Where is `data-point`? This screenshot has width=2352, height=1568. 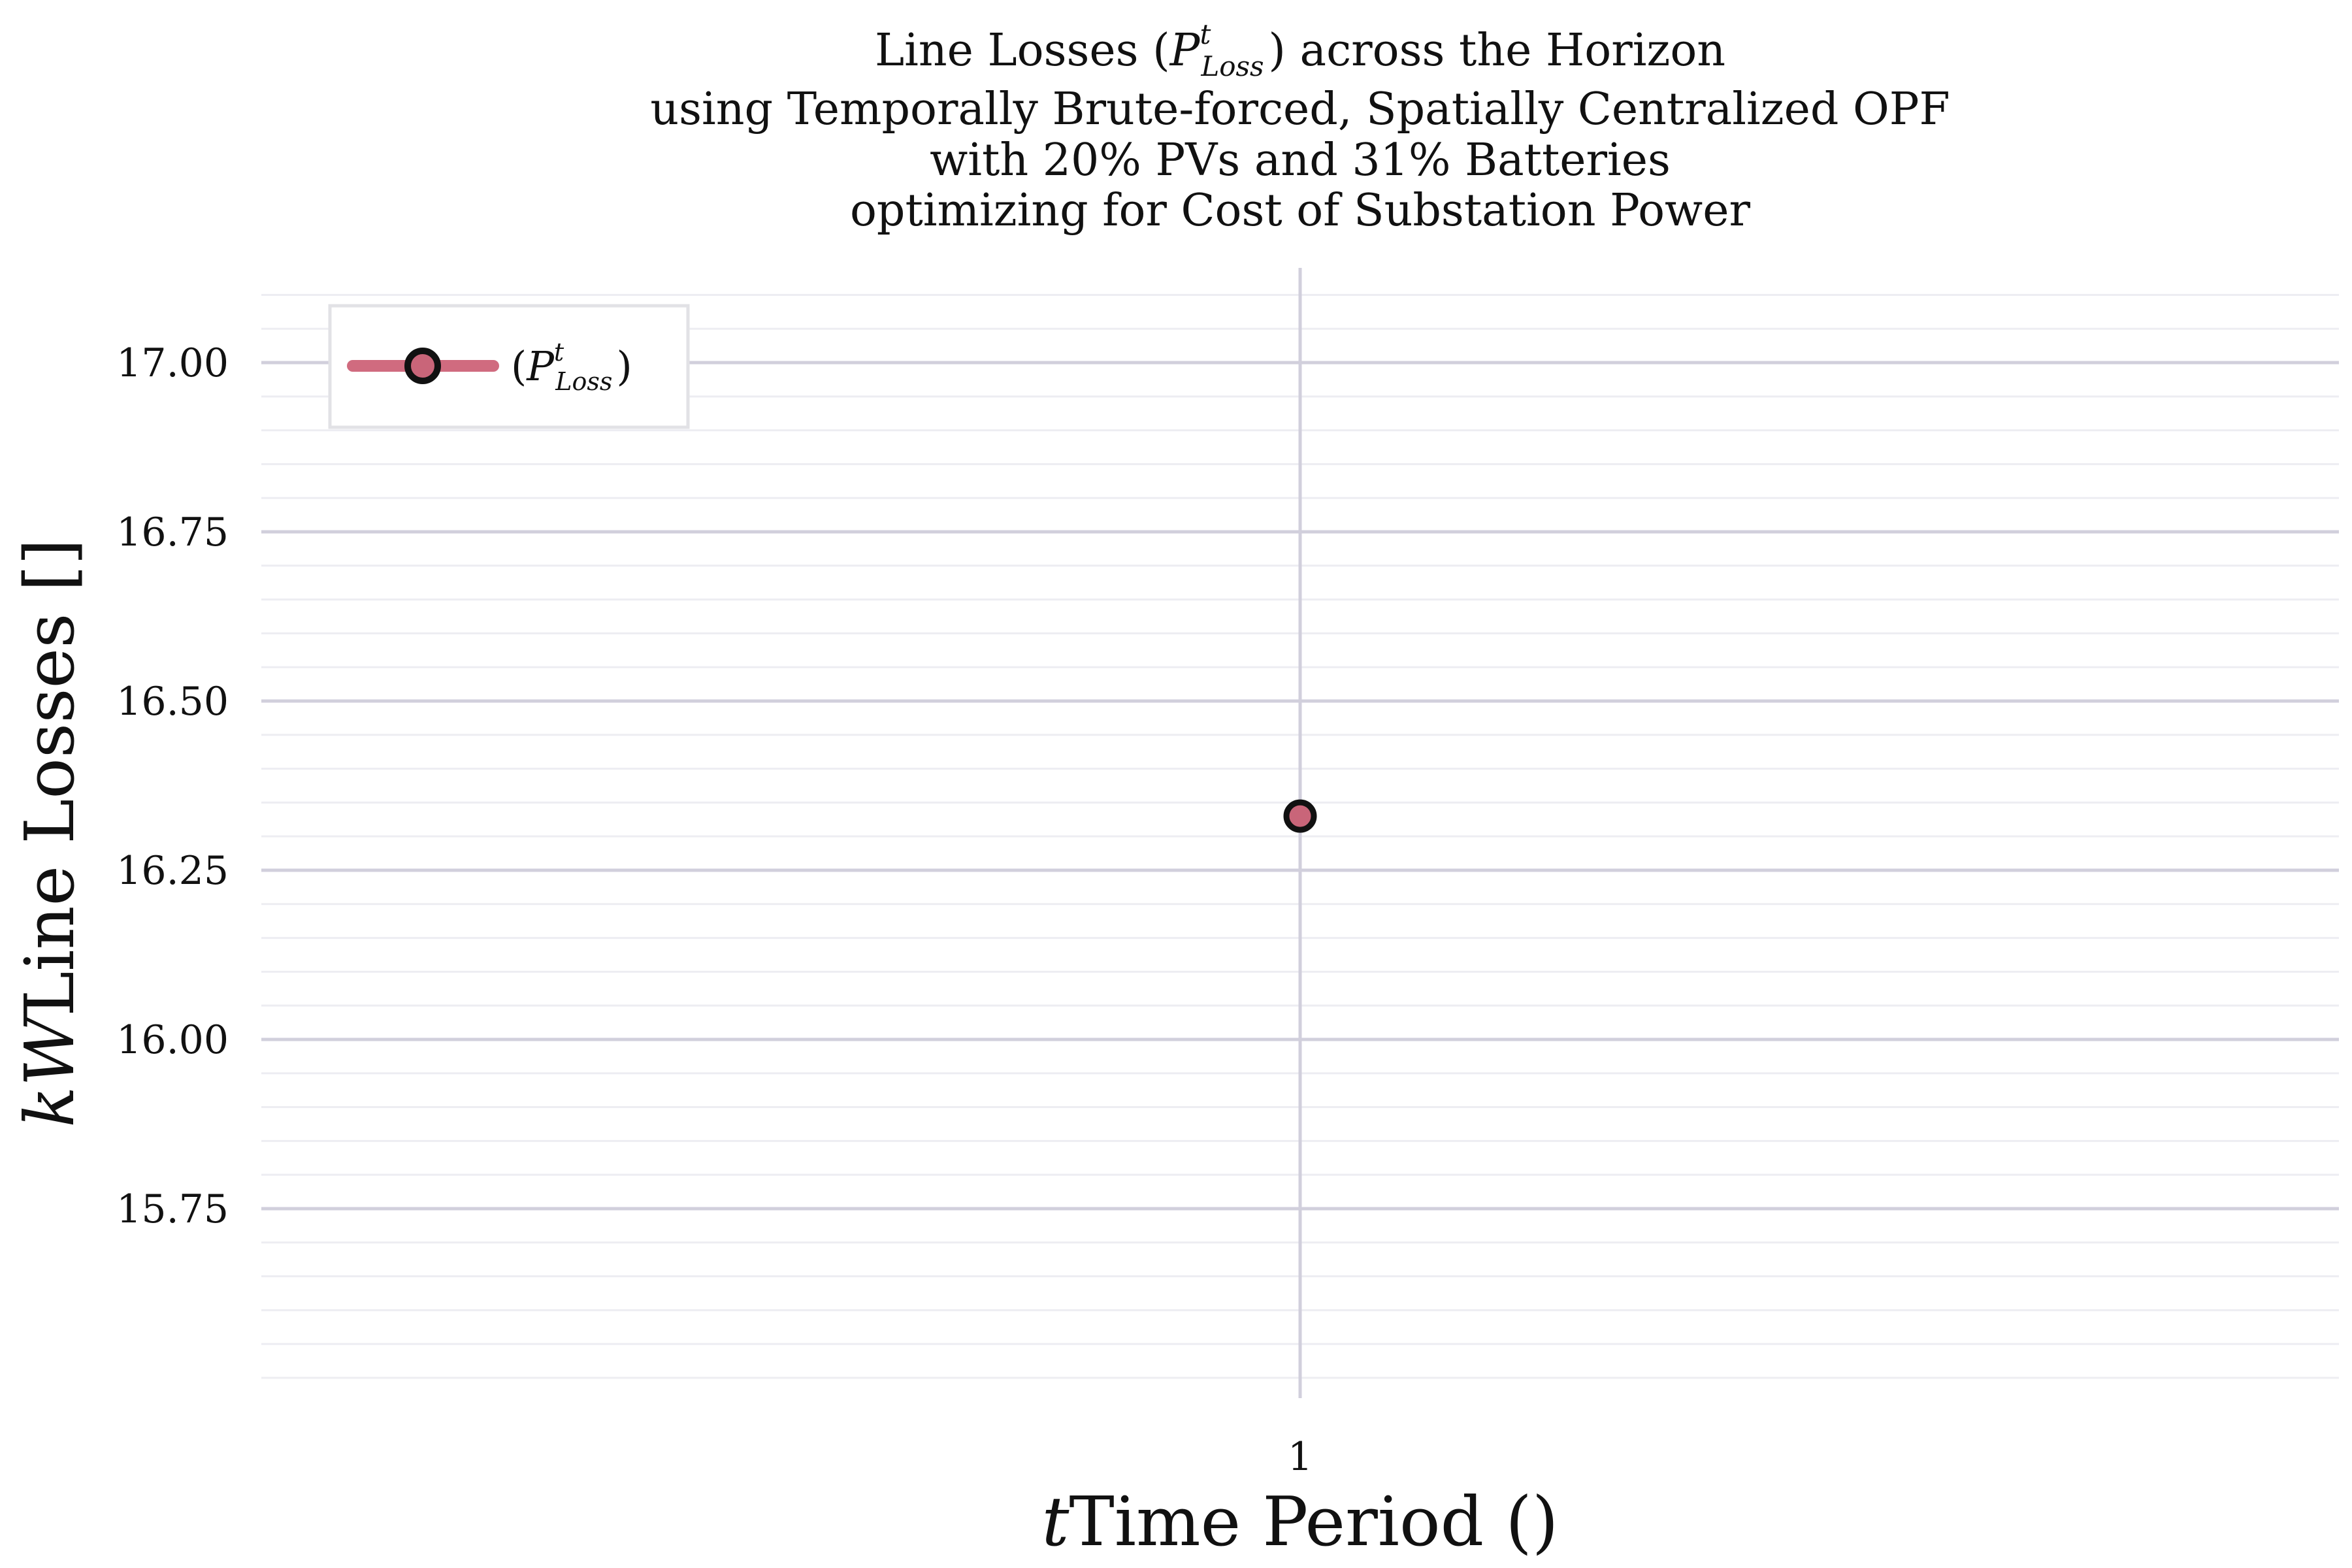
data-point is located at coordinates (1300, 816).